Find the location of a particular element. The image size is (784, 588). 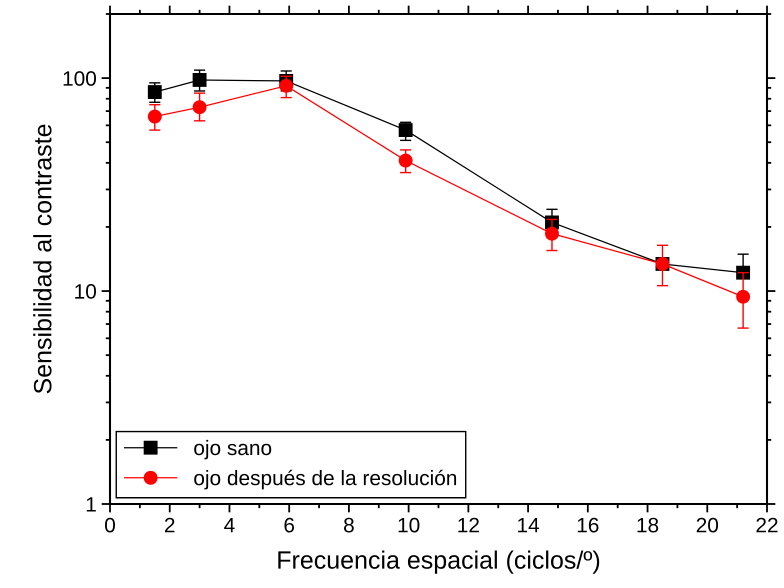

x-tick-label: 16 is located at coordinates (588, 525).